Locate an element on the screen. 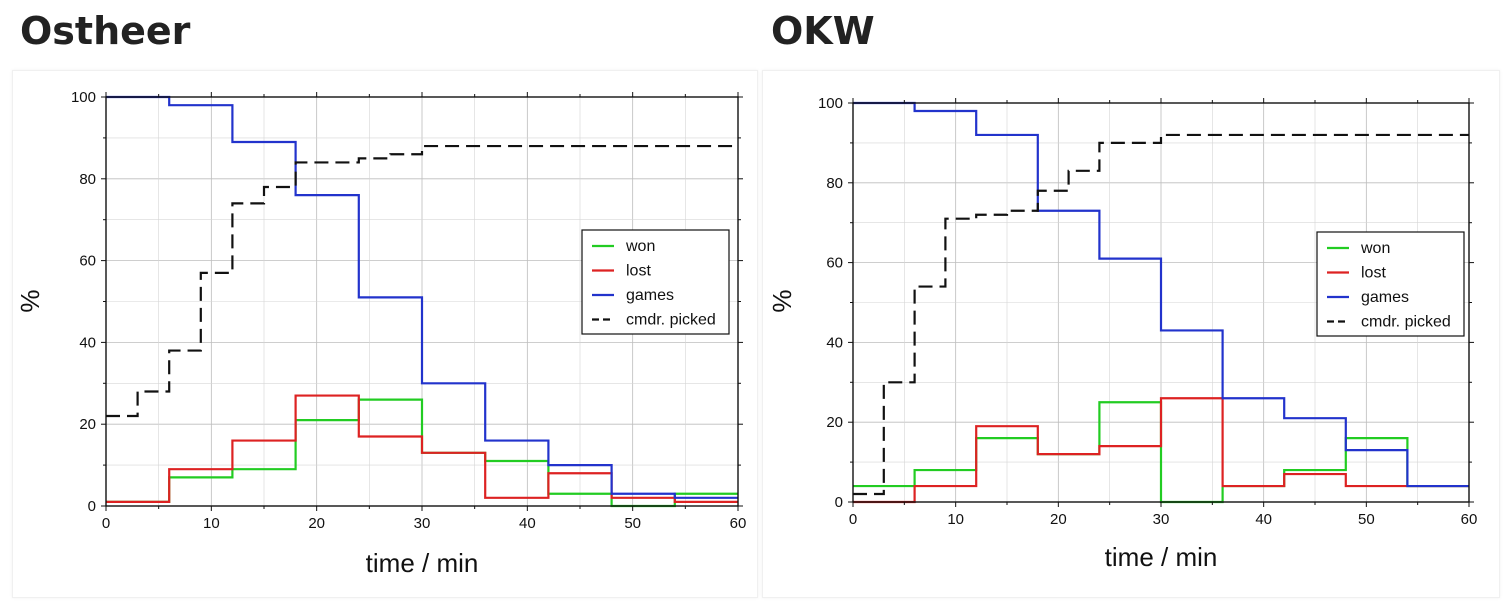 The image size is (1505, 604). series-line-lost is located at coordinates (1161, 450).